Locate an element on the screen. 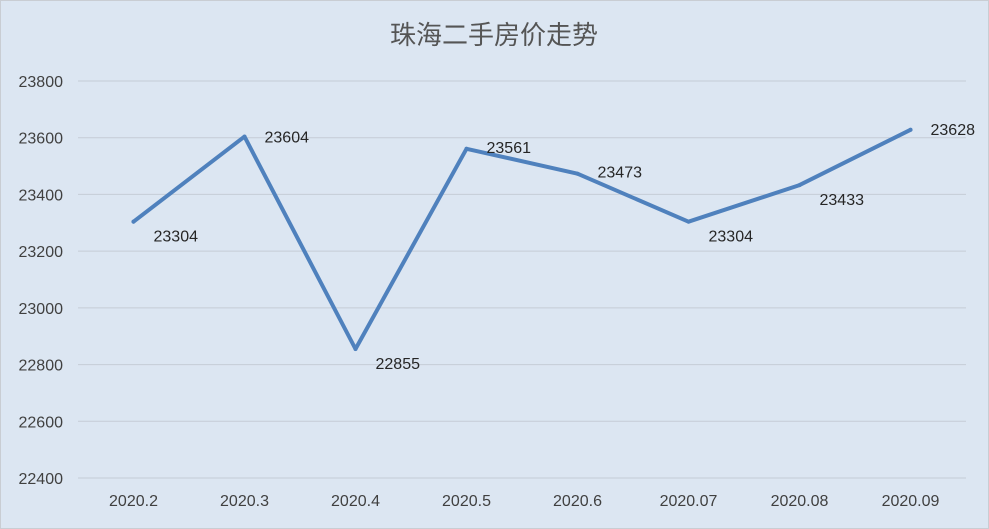 Image resolution: width=989 pixels, height=529 pixels. data-label: 23561 is located at coordinates (509, 148).